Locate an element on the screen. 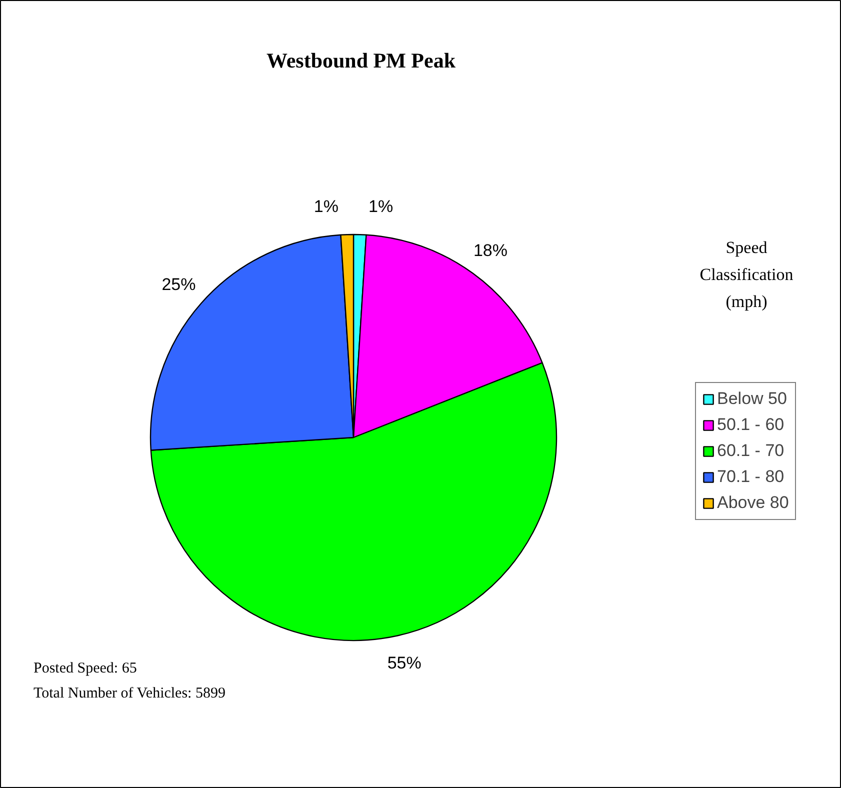 This screenshot has height=788, width=841. data-label: 55% is located at coordinates (404, 662).